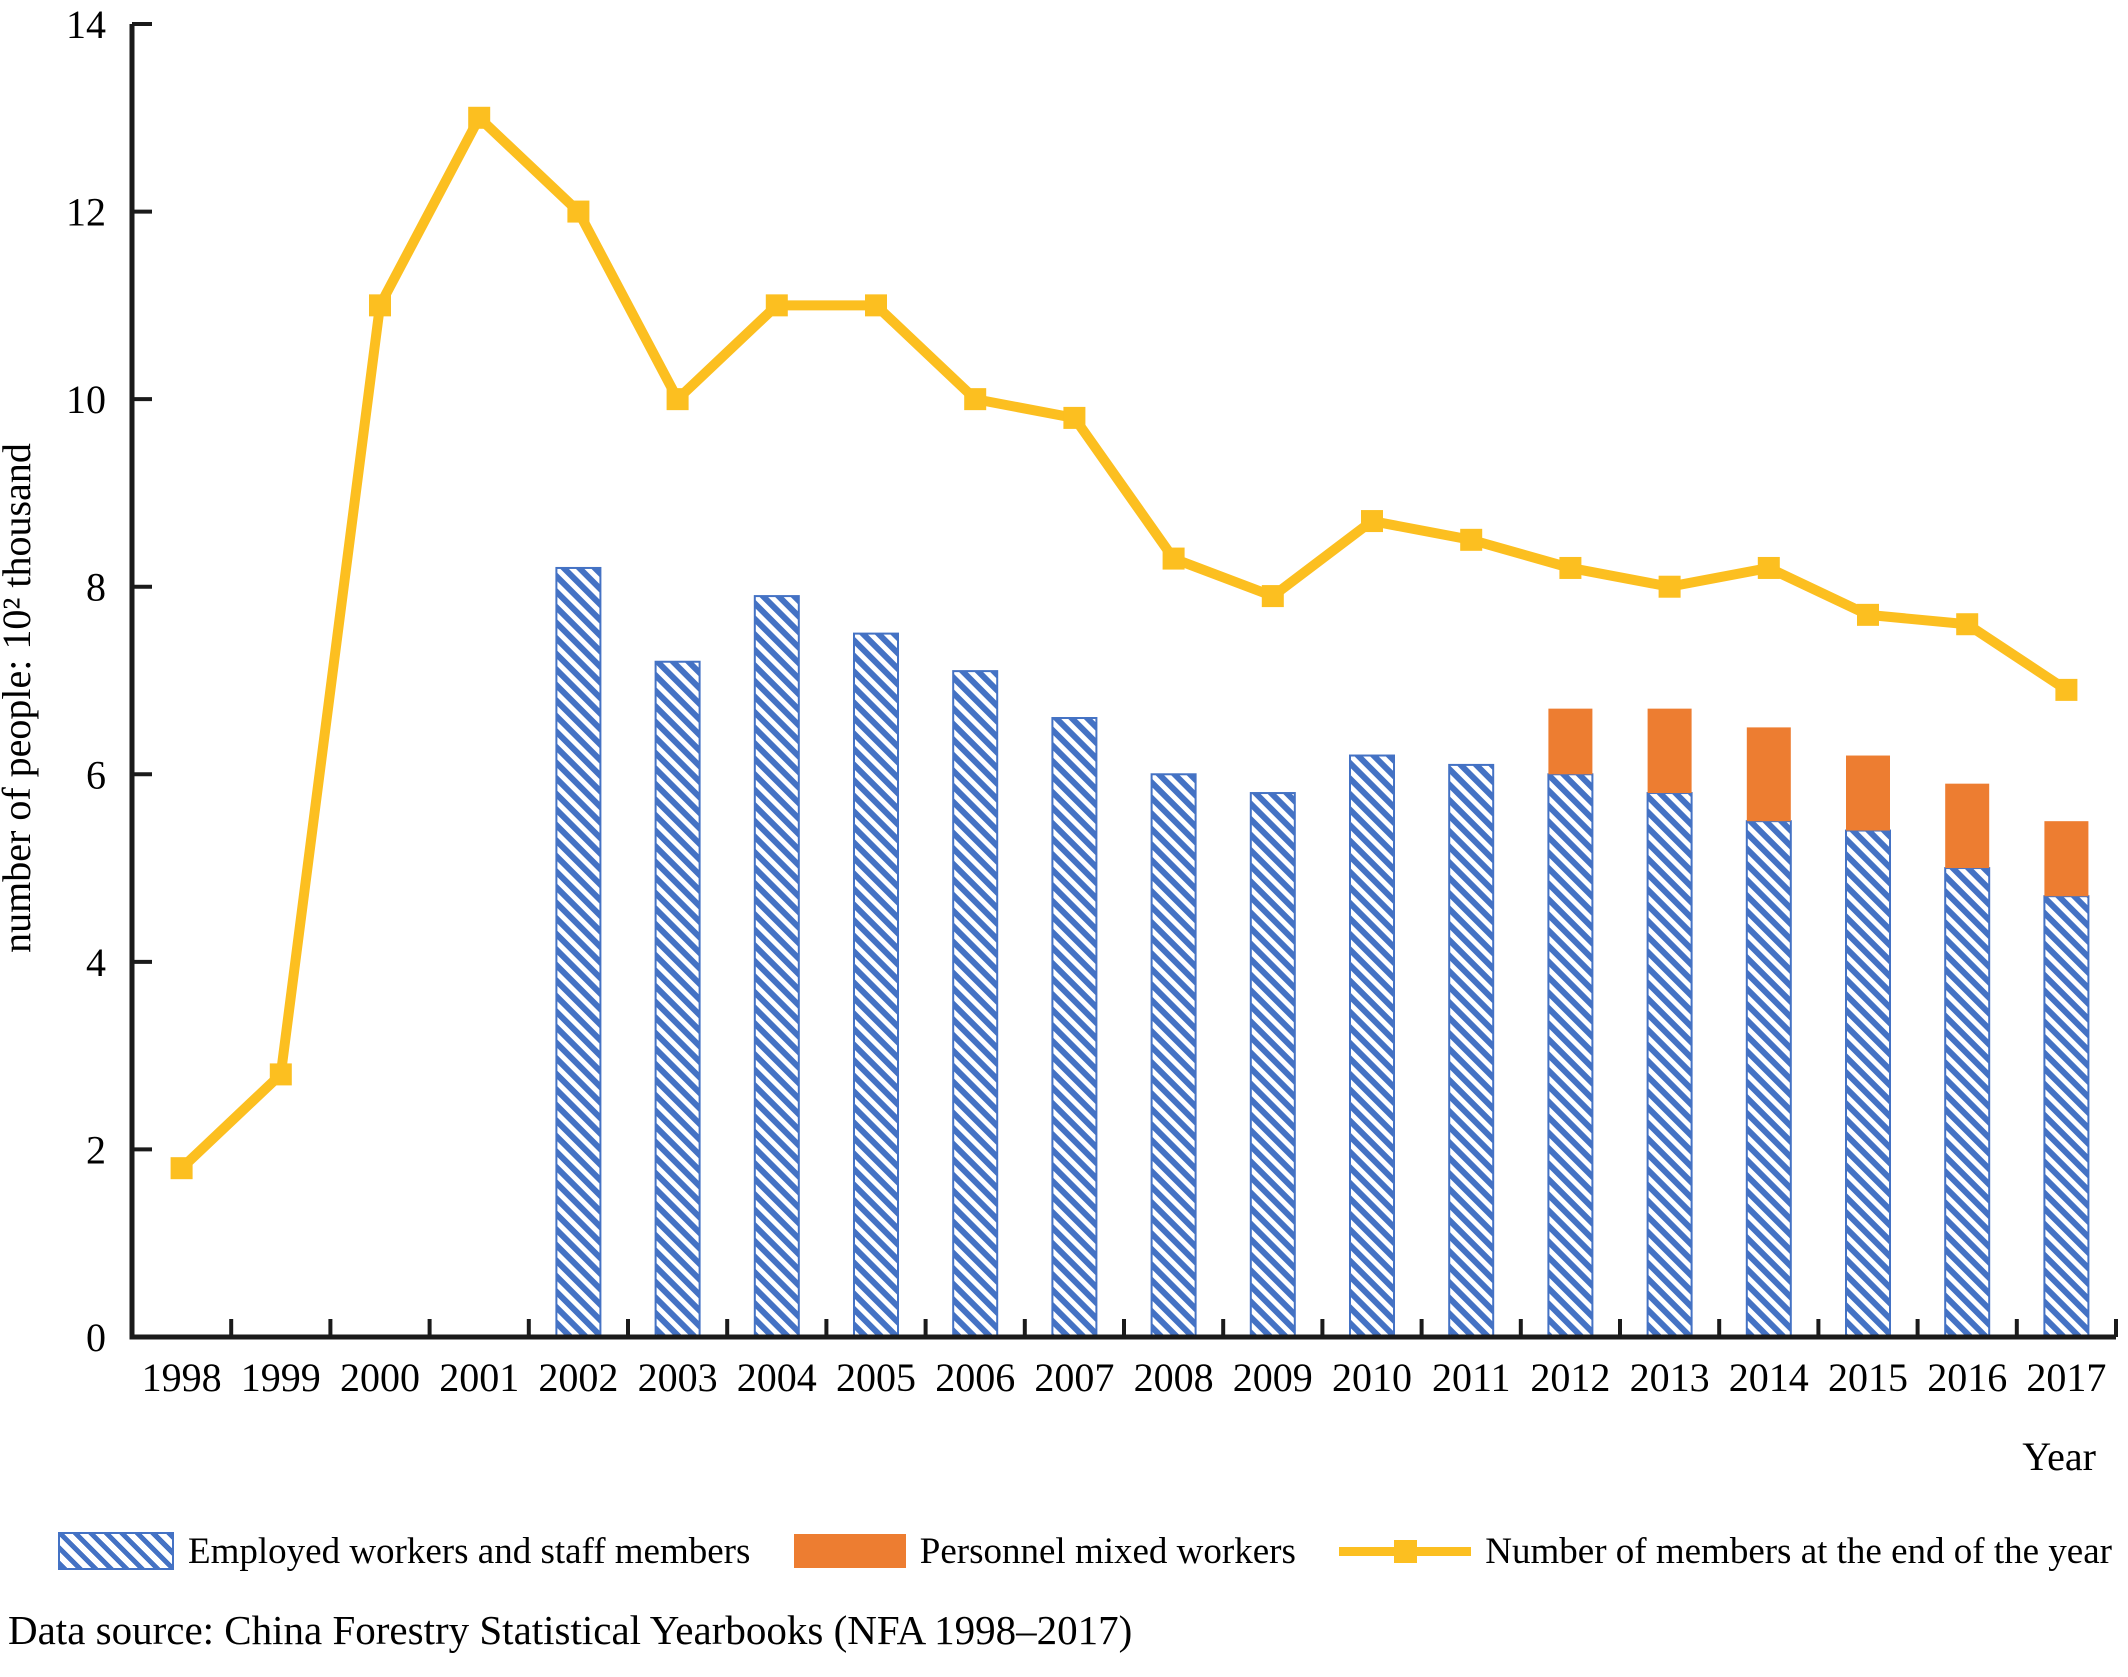  What do you see at coordinates (1868, 1377) in the screenshot?
I see `x-tick-label: 2015` at bounding box center [1868, 1377].